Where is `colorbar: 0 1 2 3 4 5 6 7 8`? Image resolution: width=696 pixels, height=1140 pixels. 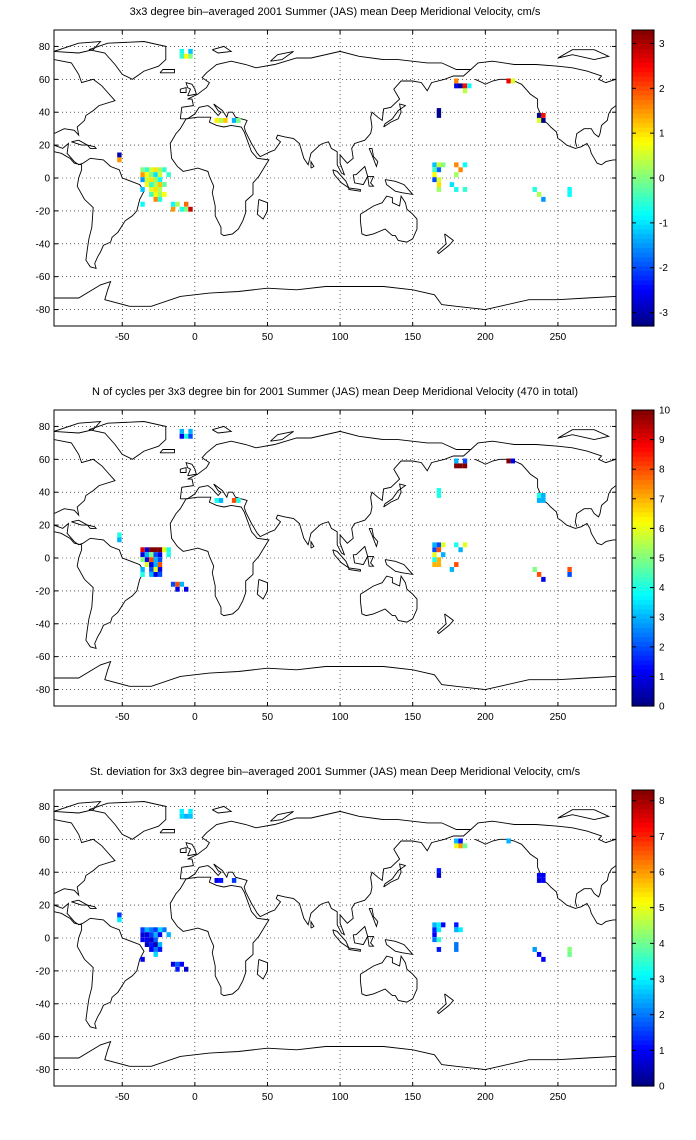
colorbar: 0 1 2 3 4 5 6 7 8 is located at coordinates (648, 941).